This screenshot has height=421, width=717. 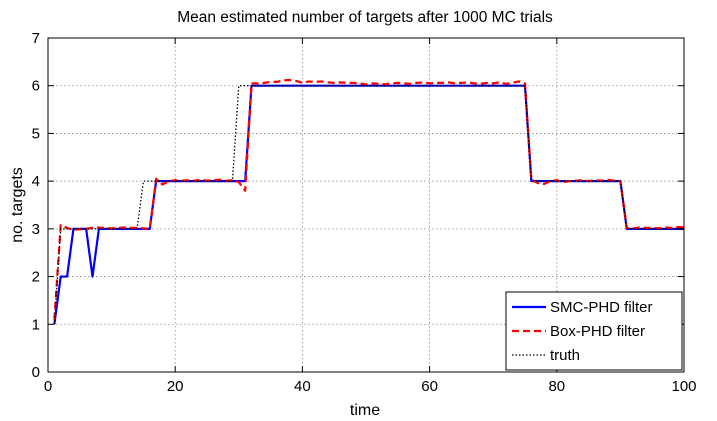 What do you see at coordinates (429, 386) in the screenshot?
I see `x-tick-label: 60` at bounding box center [429, 386].